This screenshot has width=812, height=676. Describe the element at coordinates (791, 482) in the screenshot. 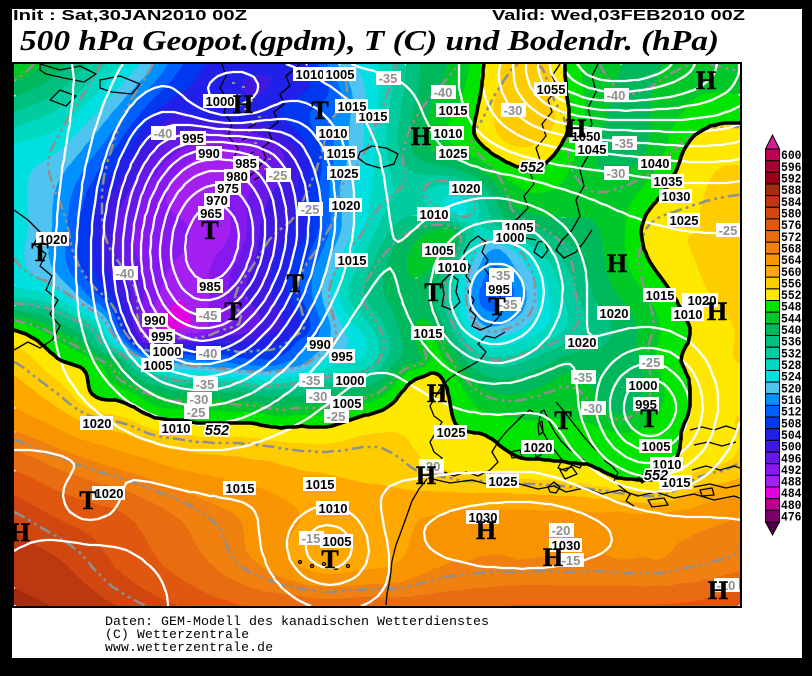

I see `svg-text: 488` at that location.